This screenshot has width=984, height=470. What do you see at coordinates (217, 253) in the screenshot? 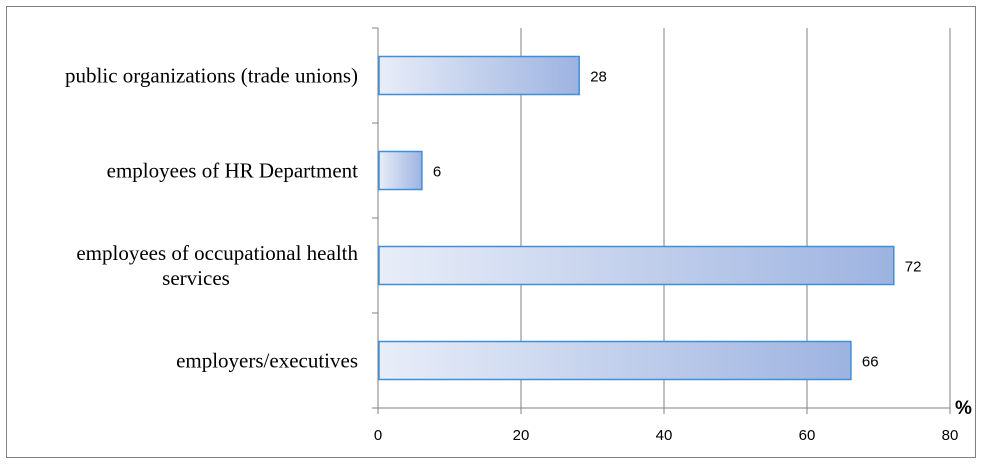
I see `category-label: employees of occupational health` at bounding box center [217, 253].